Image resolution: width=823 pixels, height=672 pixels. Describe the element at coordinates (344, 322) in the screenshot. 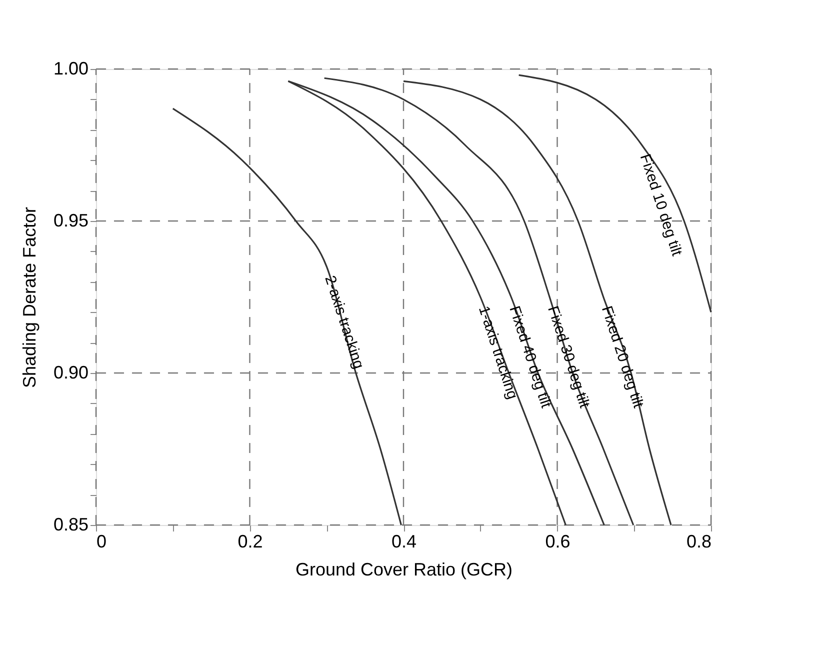

I see `text: 2-axis tracking` at that location.